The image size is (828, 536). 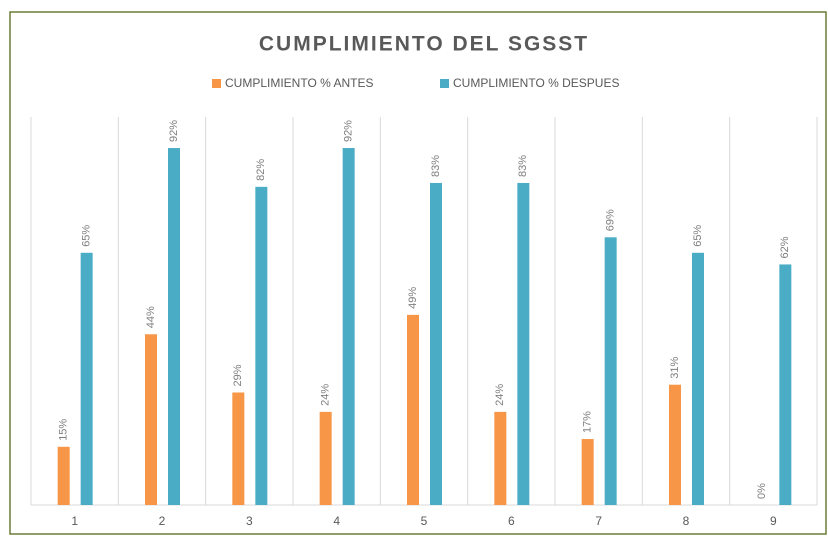 What do you see at coordinates (588, 422) in the screenshot?
I see `data-label: 17%` at bounding box center [588, 422].